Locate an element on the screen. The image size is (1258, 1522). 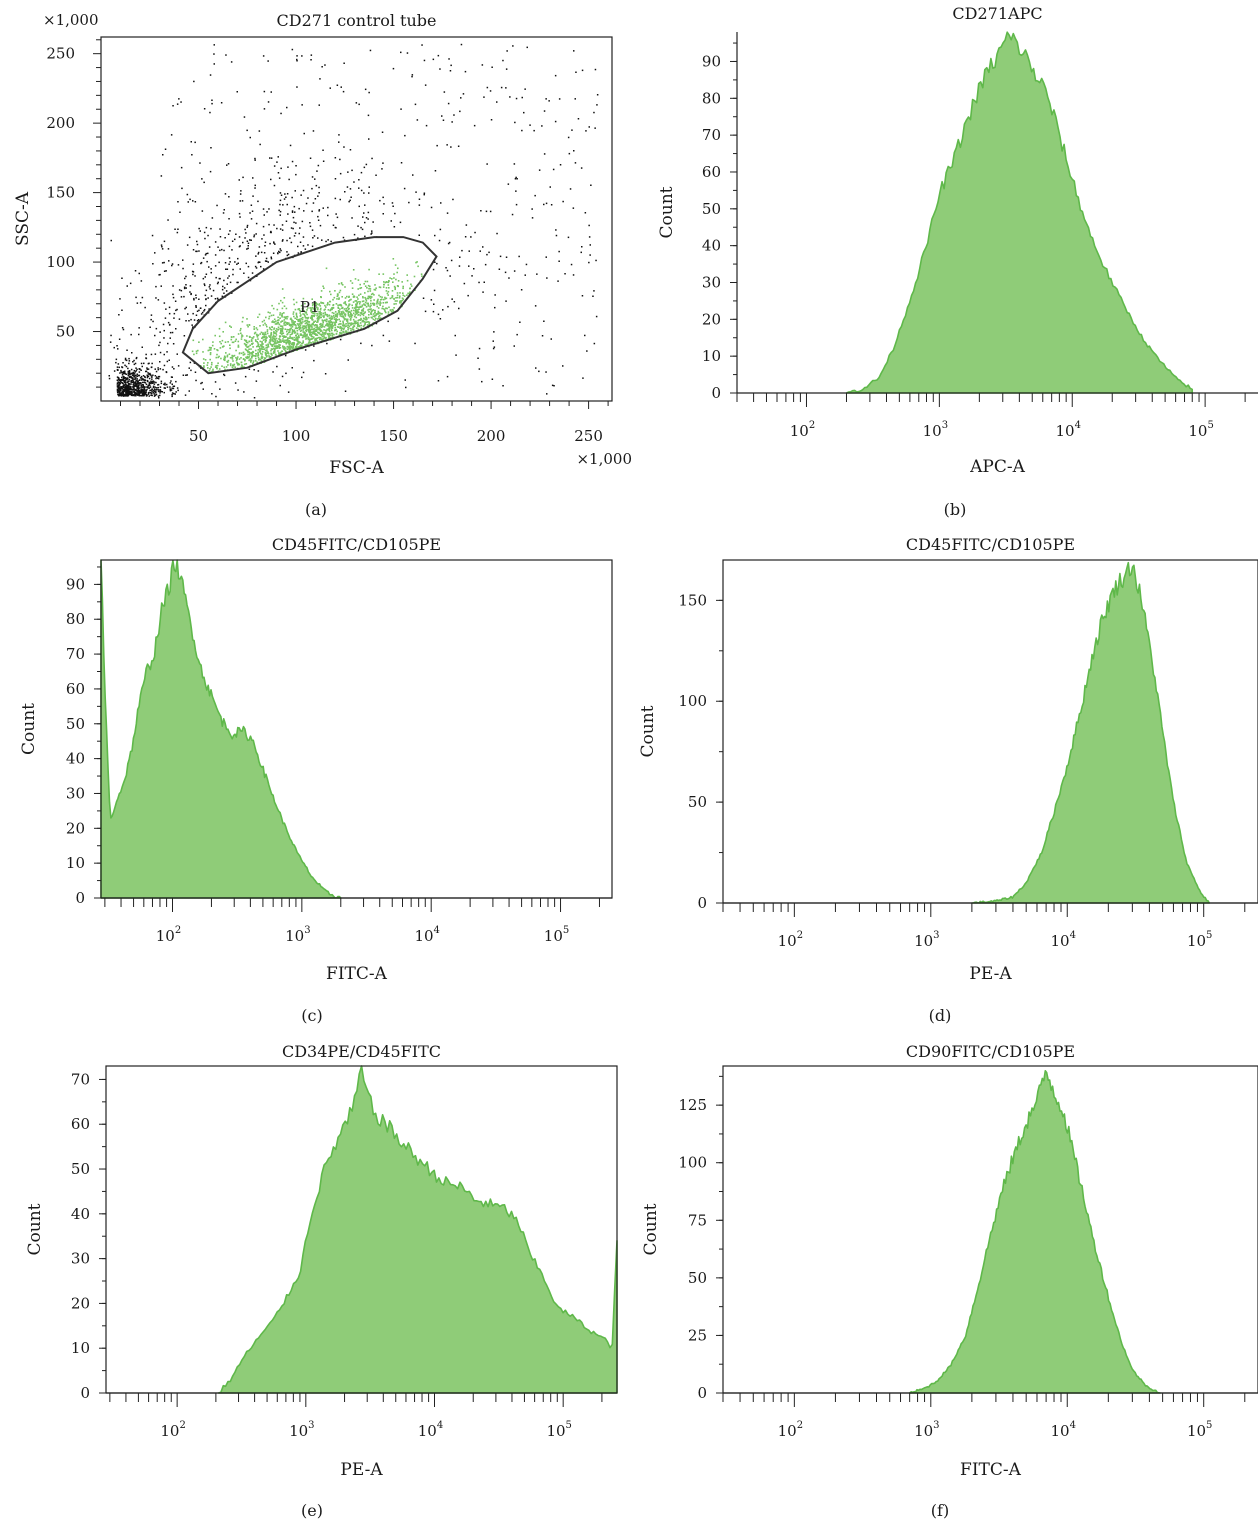
y-tick-label: 60 is located at coordinates (711, 172).